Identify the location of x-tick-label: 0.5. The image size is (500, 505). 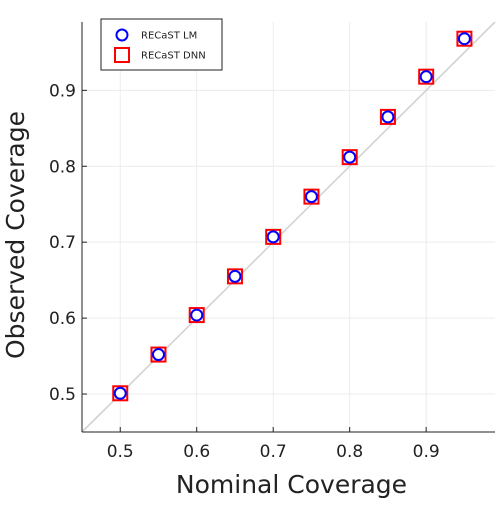
(120, 452).